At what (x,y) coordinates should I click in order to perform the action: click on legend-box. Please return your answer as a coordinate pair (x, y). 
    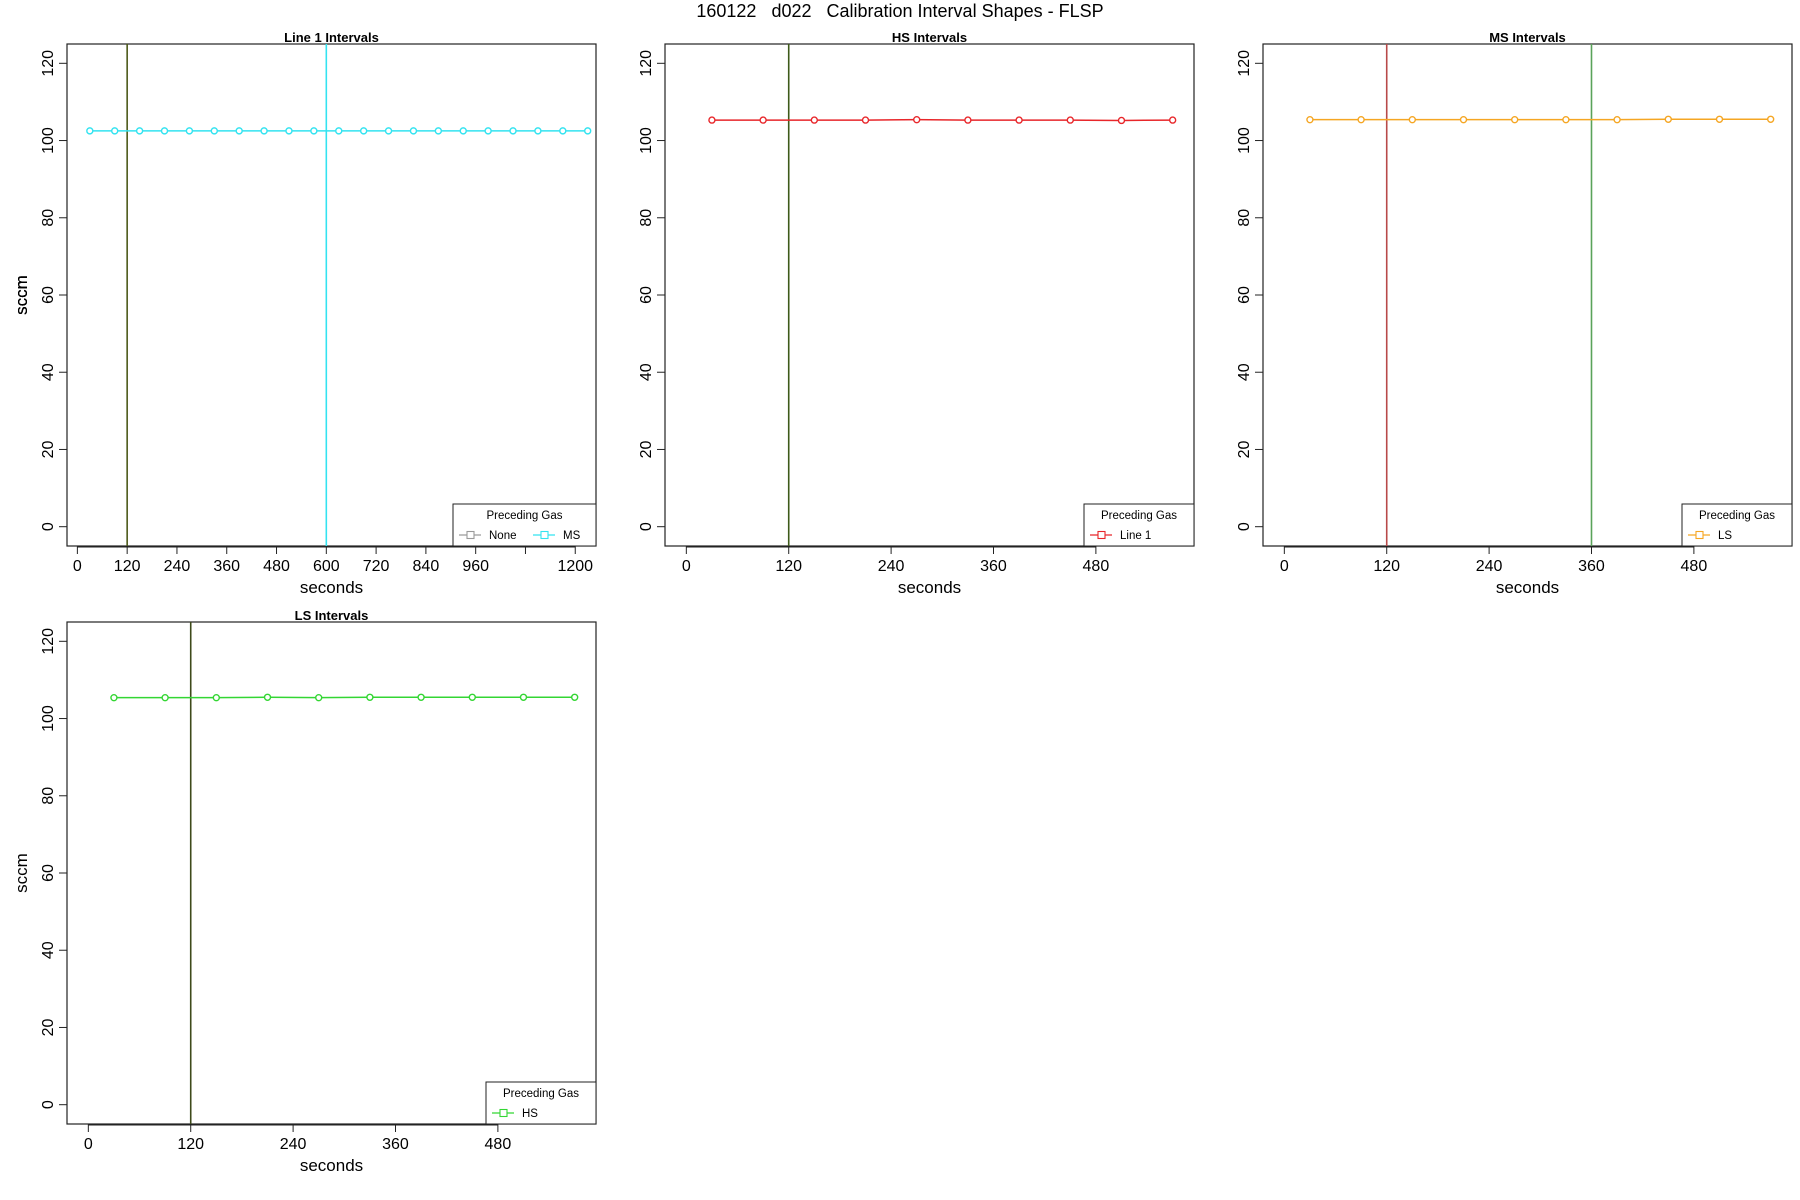
    Looking at the image, I should click on (524, 525).